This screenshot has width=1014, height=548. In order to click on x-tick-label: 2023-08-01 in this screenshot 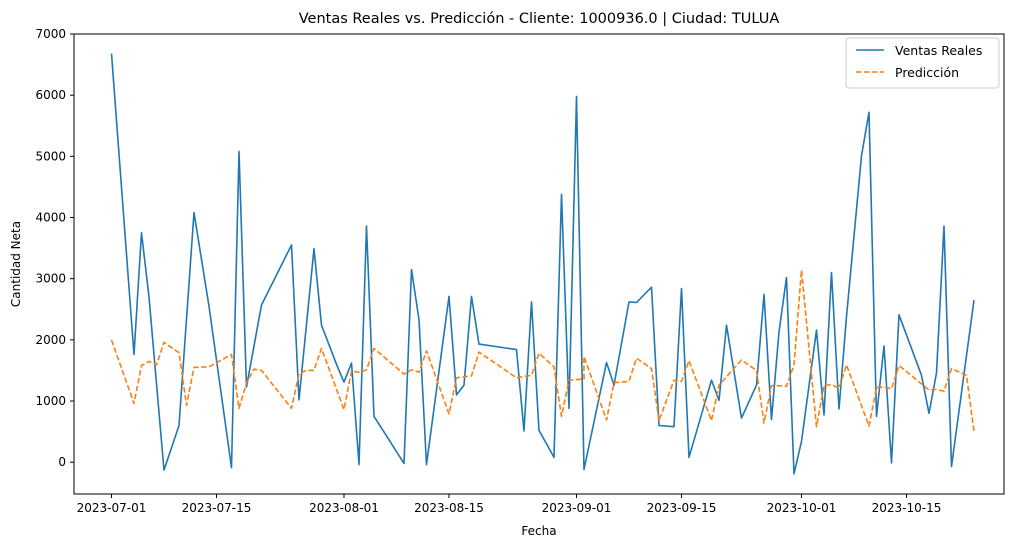, I will do `click(344, 508)`.